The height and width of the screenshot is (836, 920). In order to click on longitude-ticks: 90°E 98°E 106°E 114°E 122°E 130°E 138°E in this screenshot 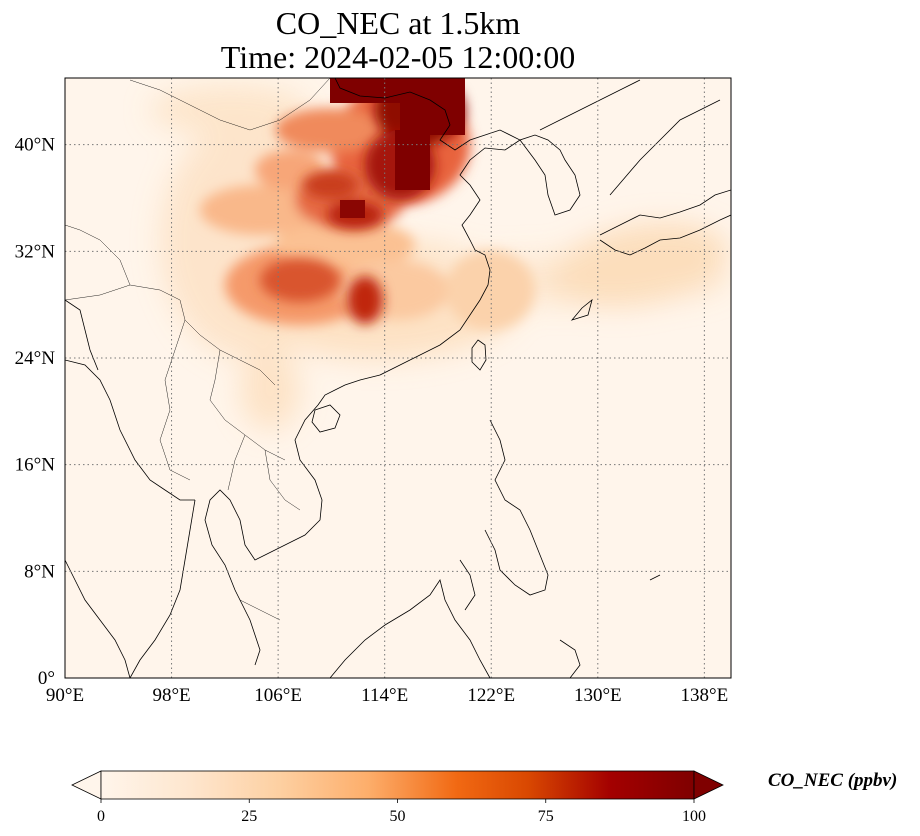, I will do `click(387, 695)`.